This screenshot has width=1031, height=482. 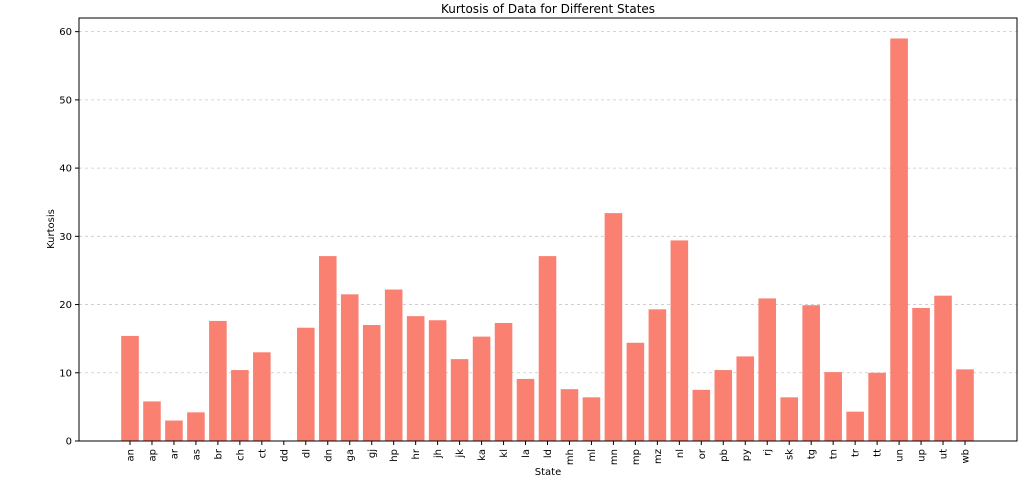 I want to click on x-tick-label-ct: ct, so click(x=262, y=453).